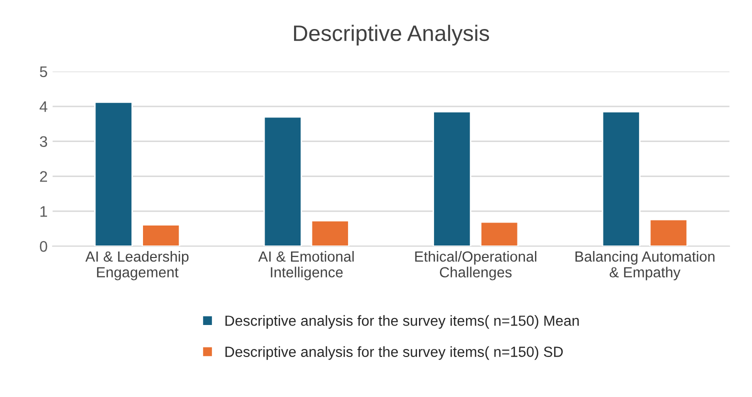  Describe the element at coordinates (44, 211) in the screenshot. I see `y-tick-label: 1` at that location.